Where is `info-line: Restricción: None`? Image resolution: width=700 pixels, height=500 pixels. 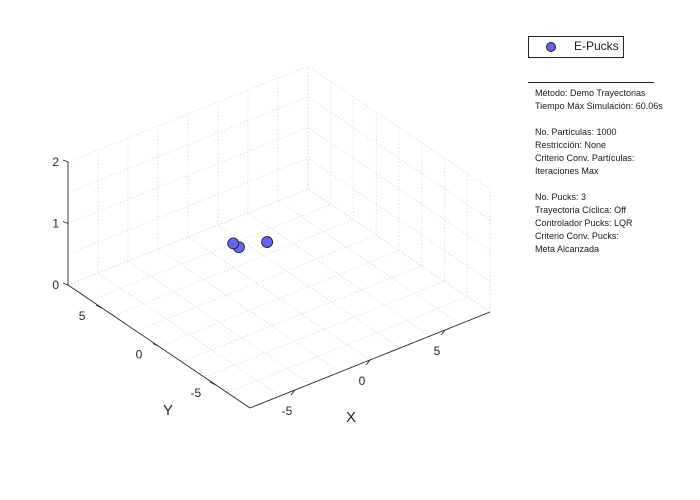 info-line: Restricción: None is located at coordinates (571, 145).